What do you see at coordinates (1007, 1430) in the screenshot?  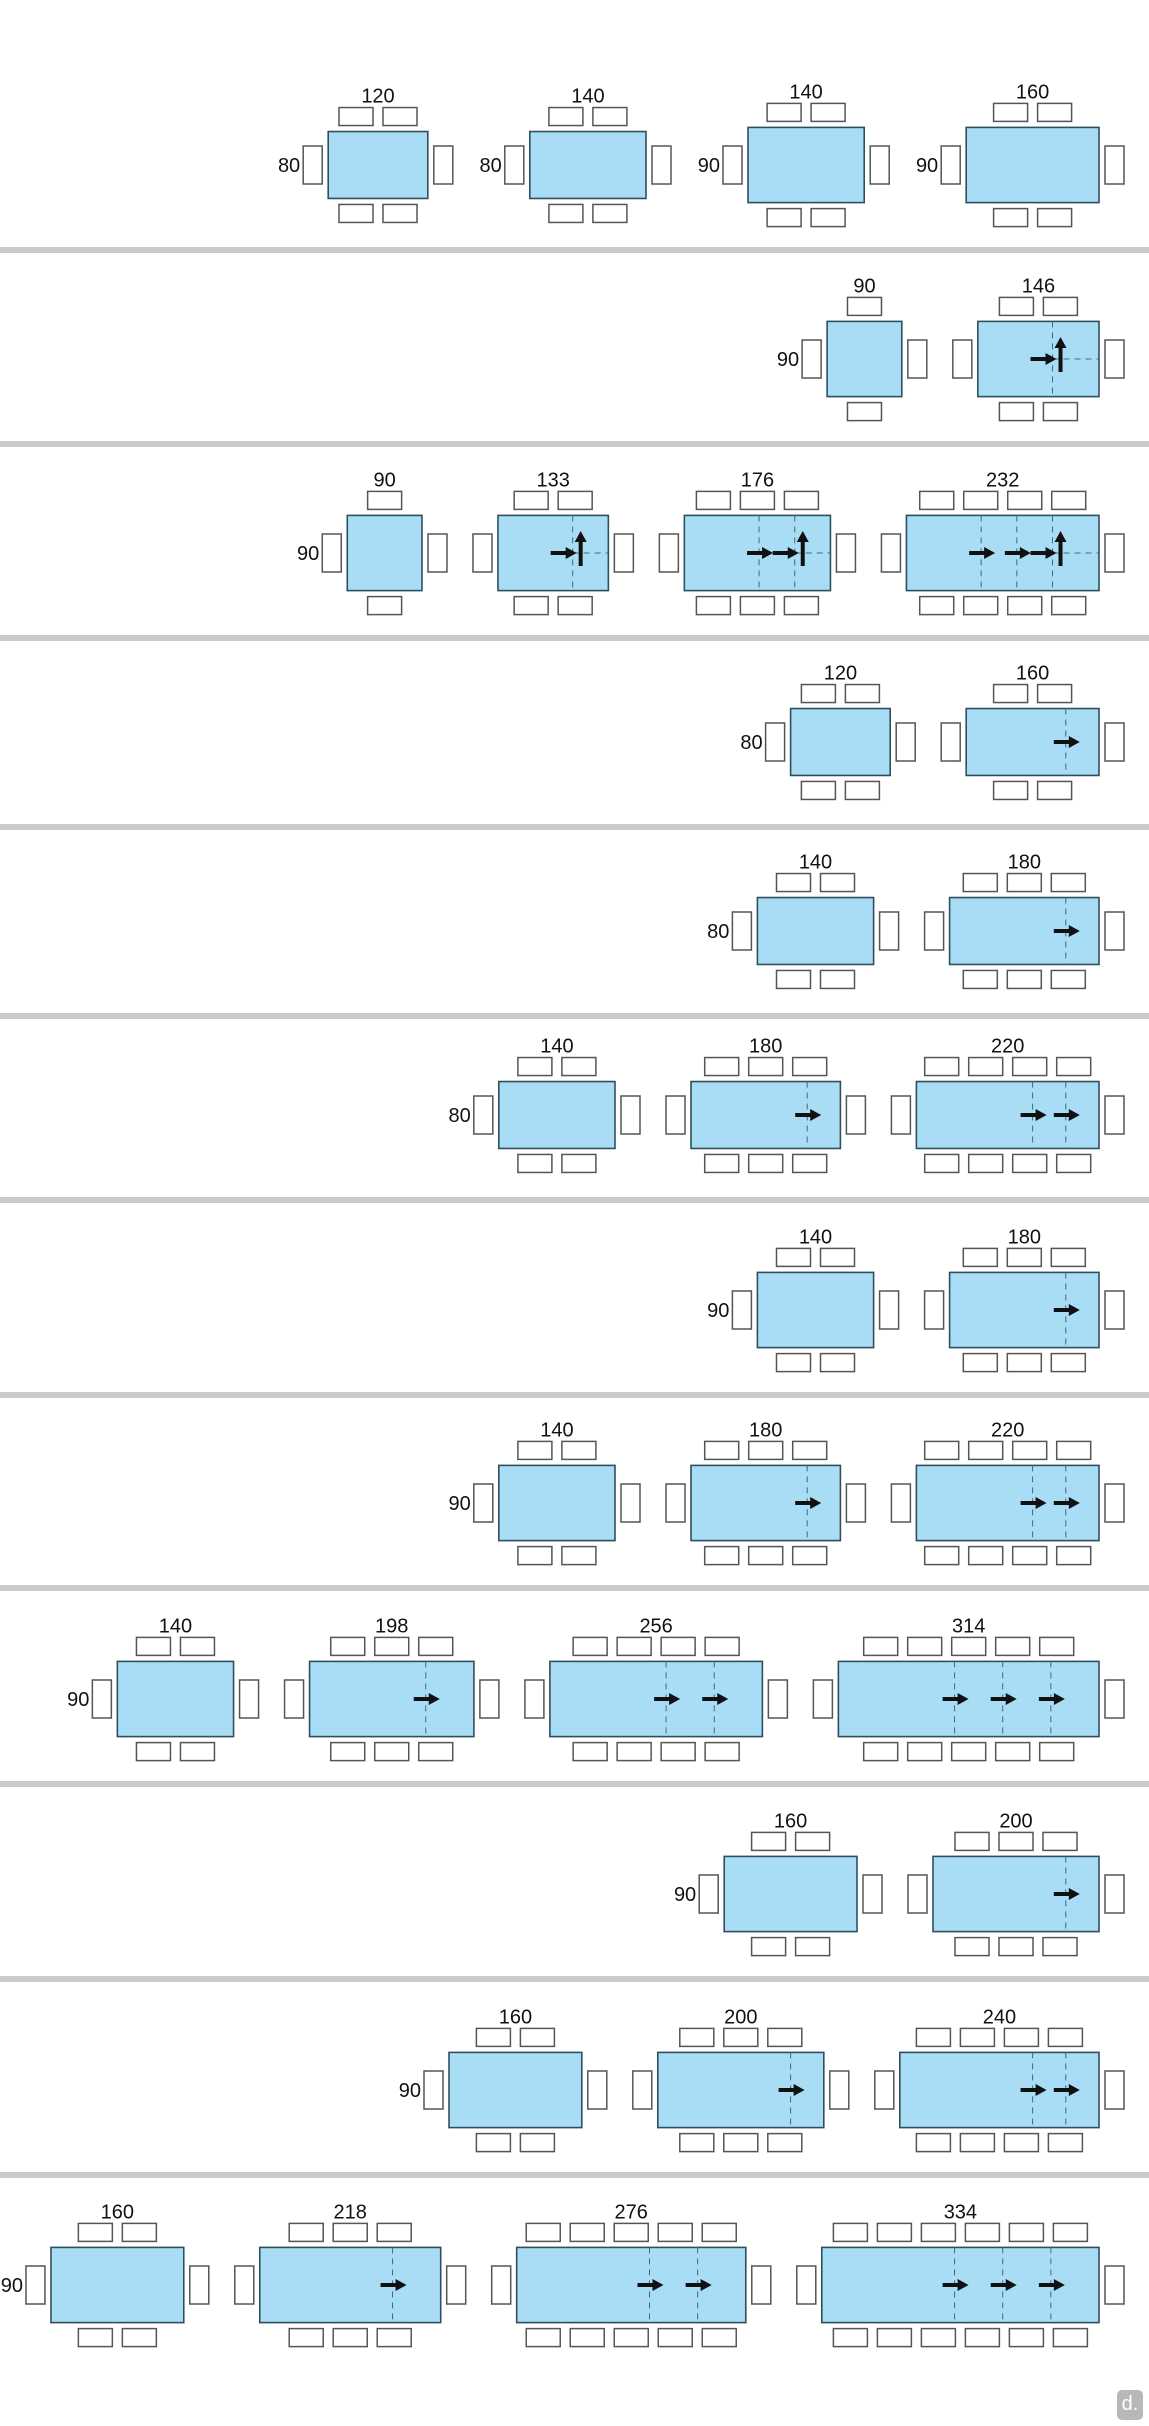 I see `width-label: 220` at bounding box center [1007, 1430].